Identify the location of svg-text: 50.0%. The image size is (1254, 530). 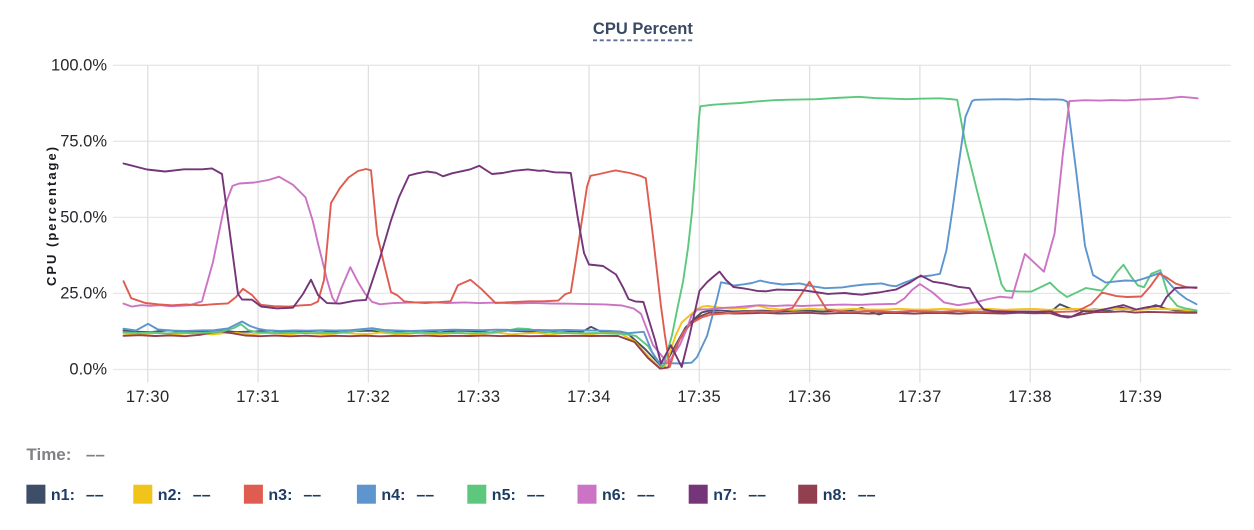
(83, 218).